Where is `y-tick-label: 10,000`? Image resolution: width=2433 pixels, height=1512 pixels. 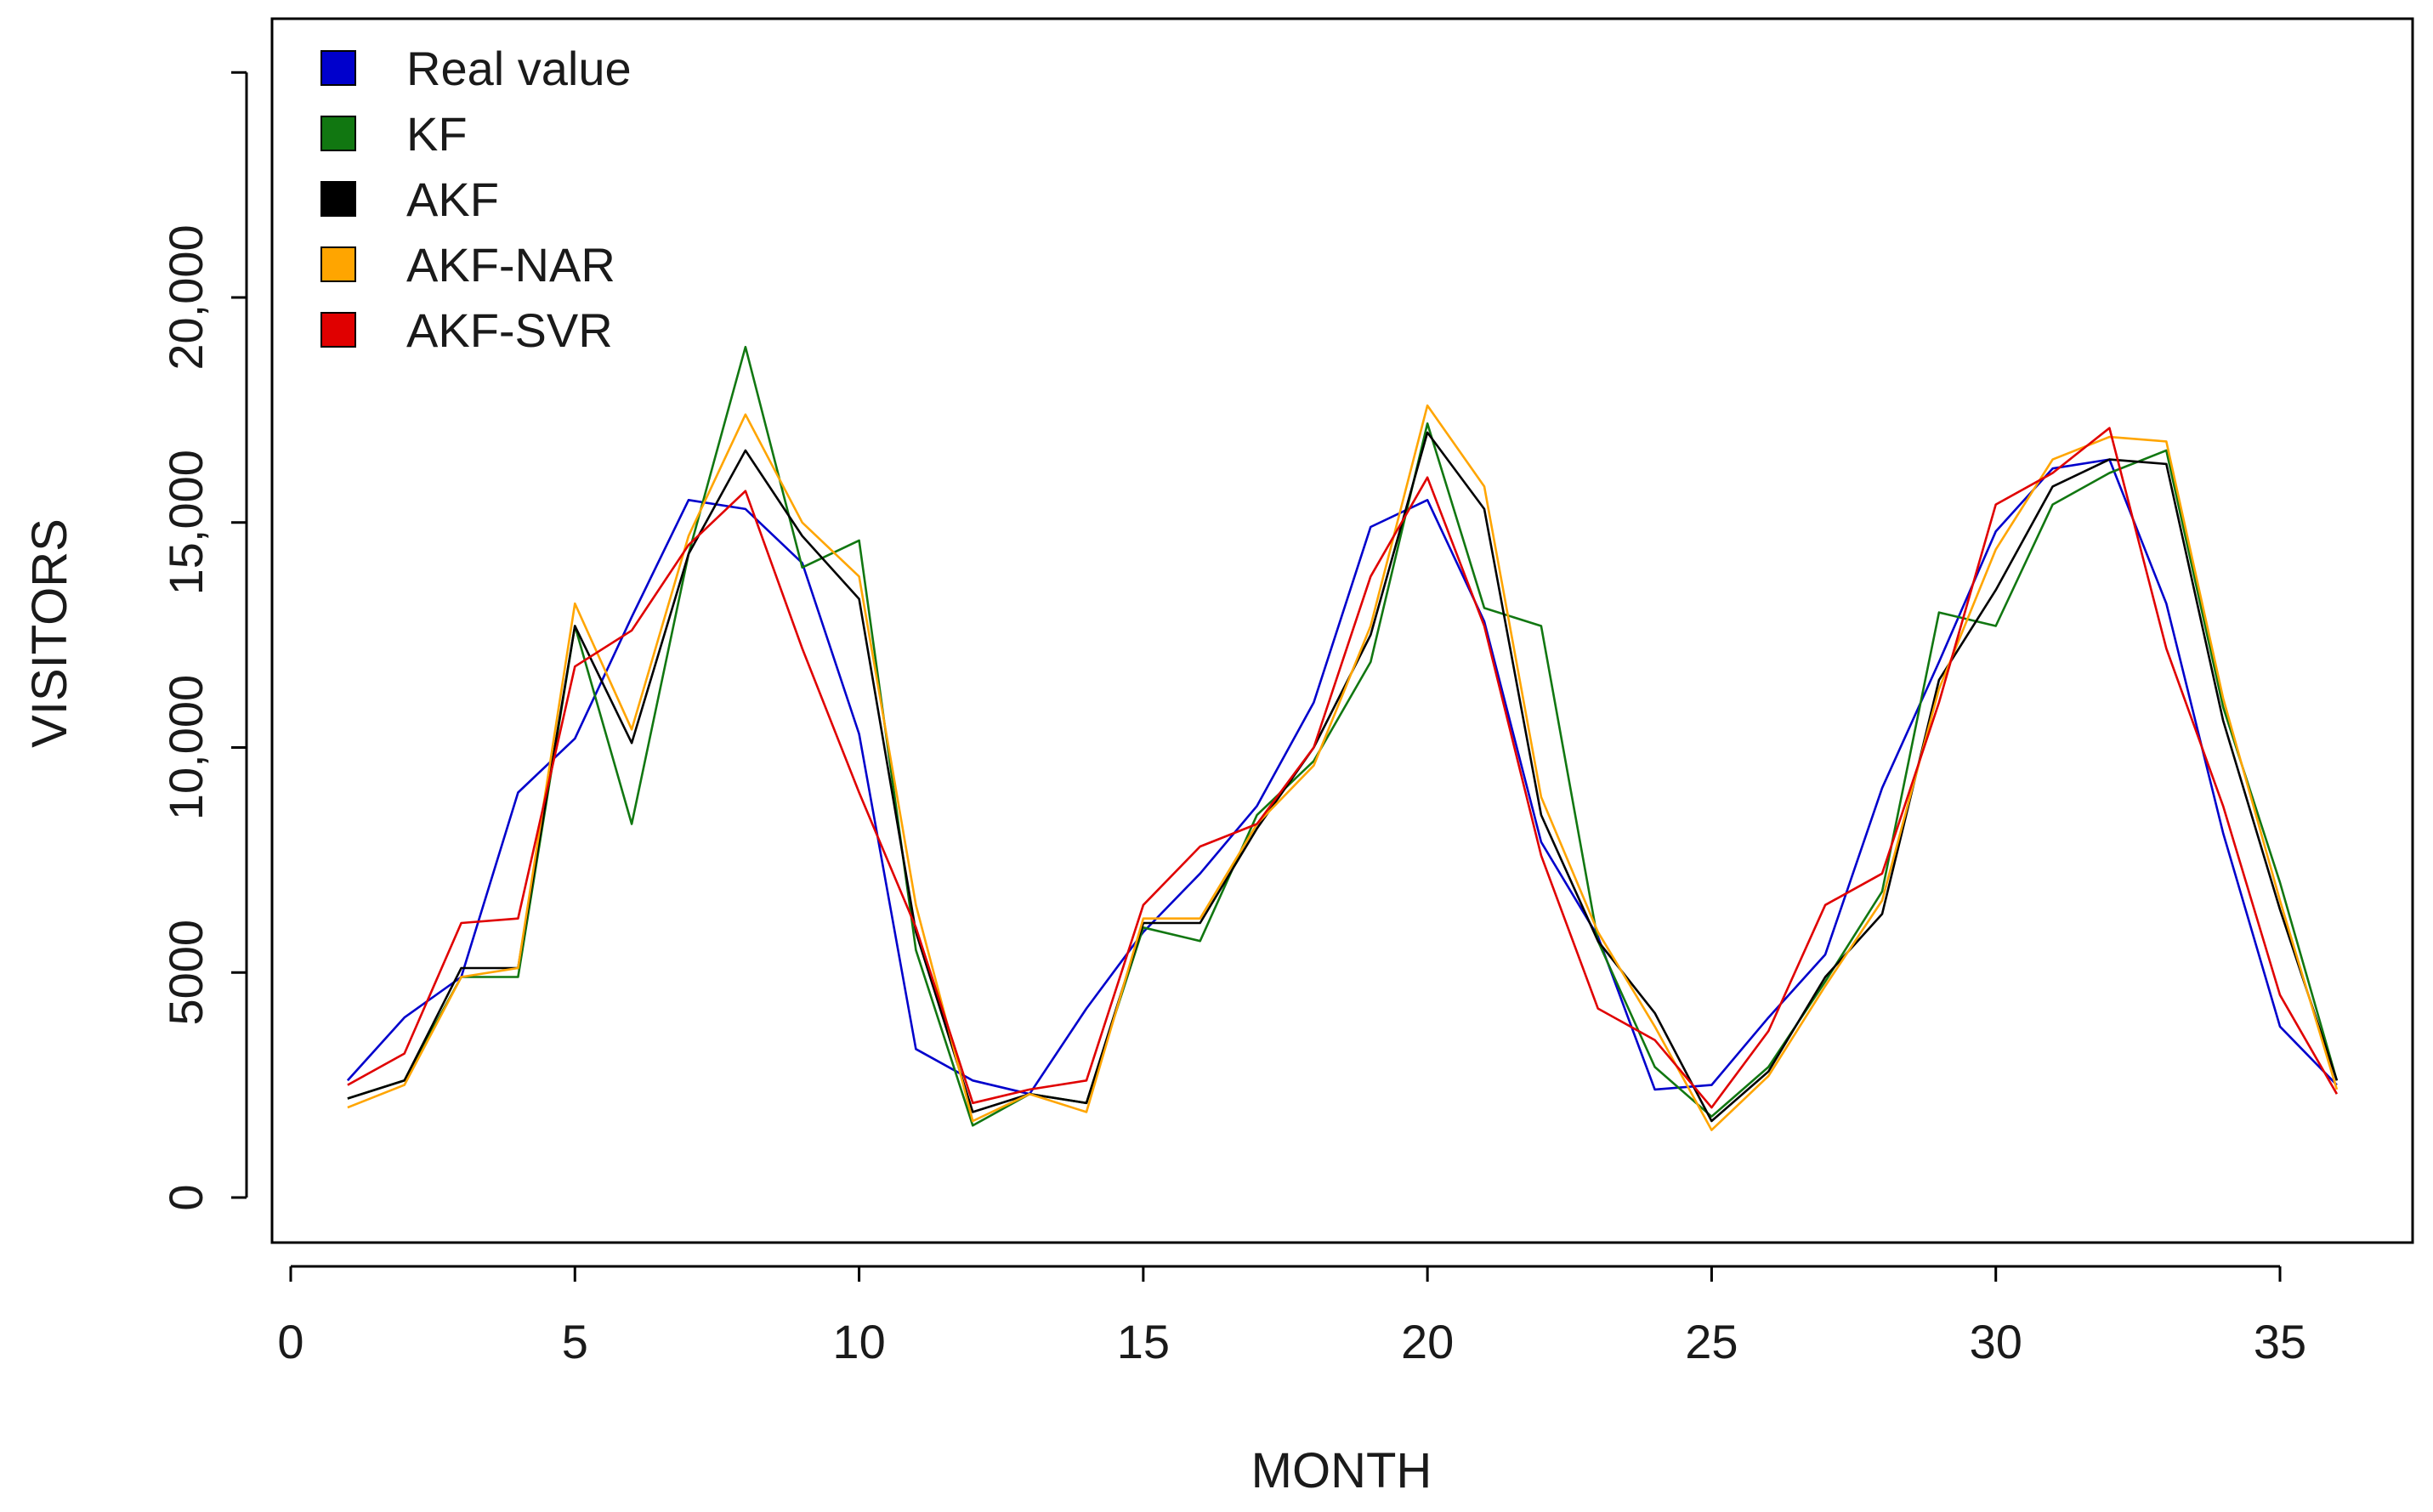
y-tick-label: 10,000 is located at coordinates (186, 747).